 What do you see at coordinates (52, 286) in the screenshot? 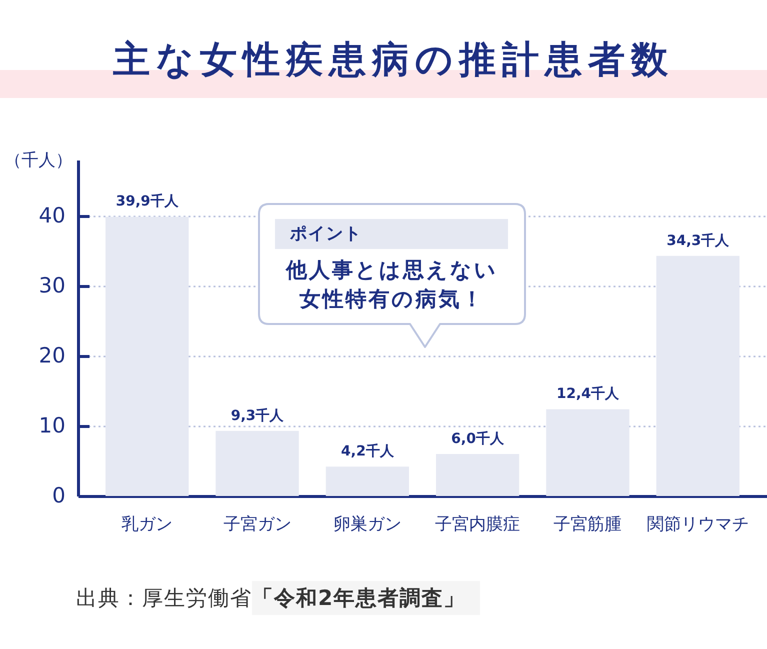
I see `y-tick-label: 30` at bounding box center [52, 286].